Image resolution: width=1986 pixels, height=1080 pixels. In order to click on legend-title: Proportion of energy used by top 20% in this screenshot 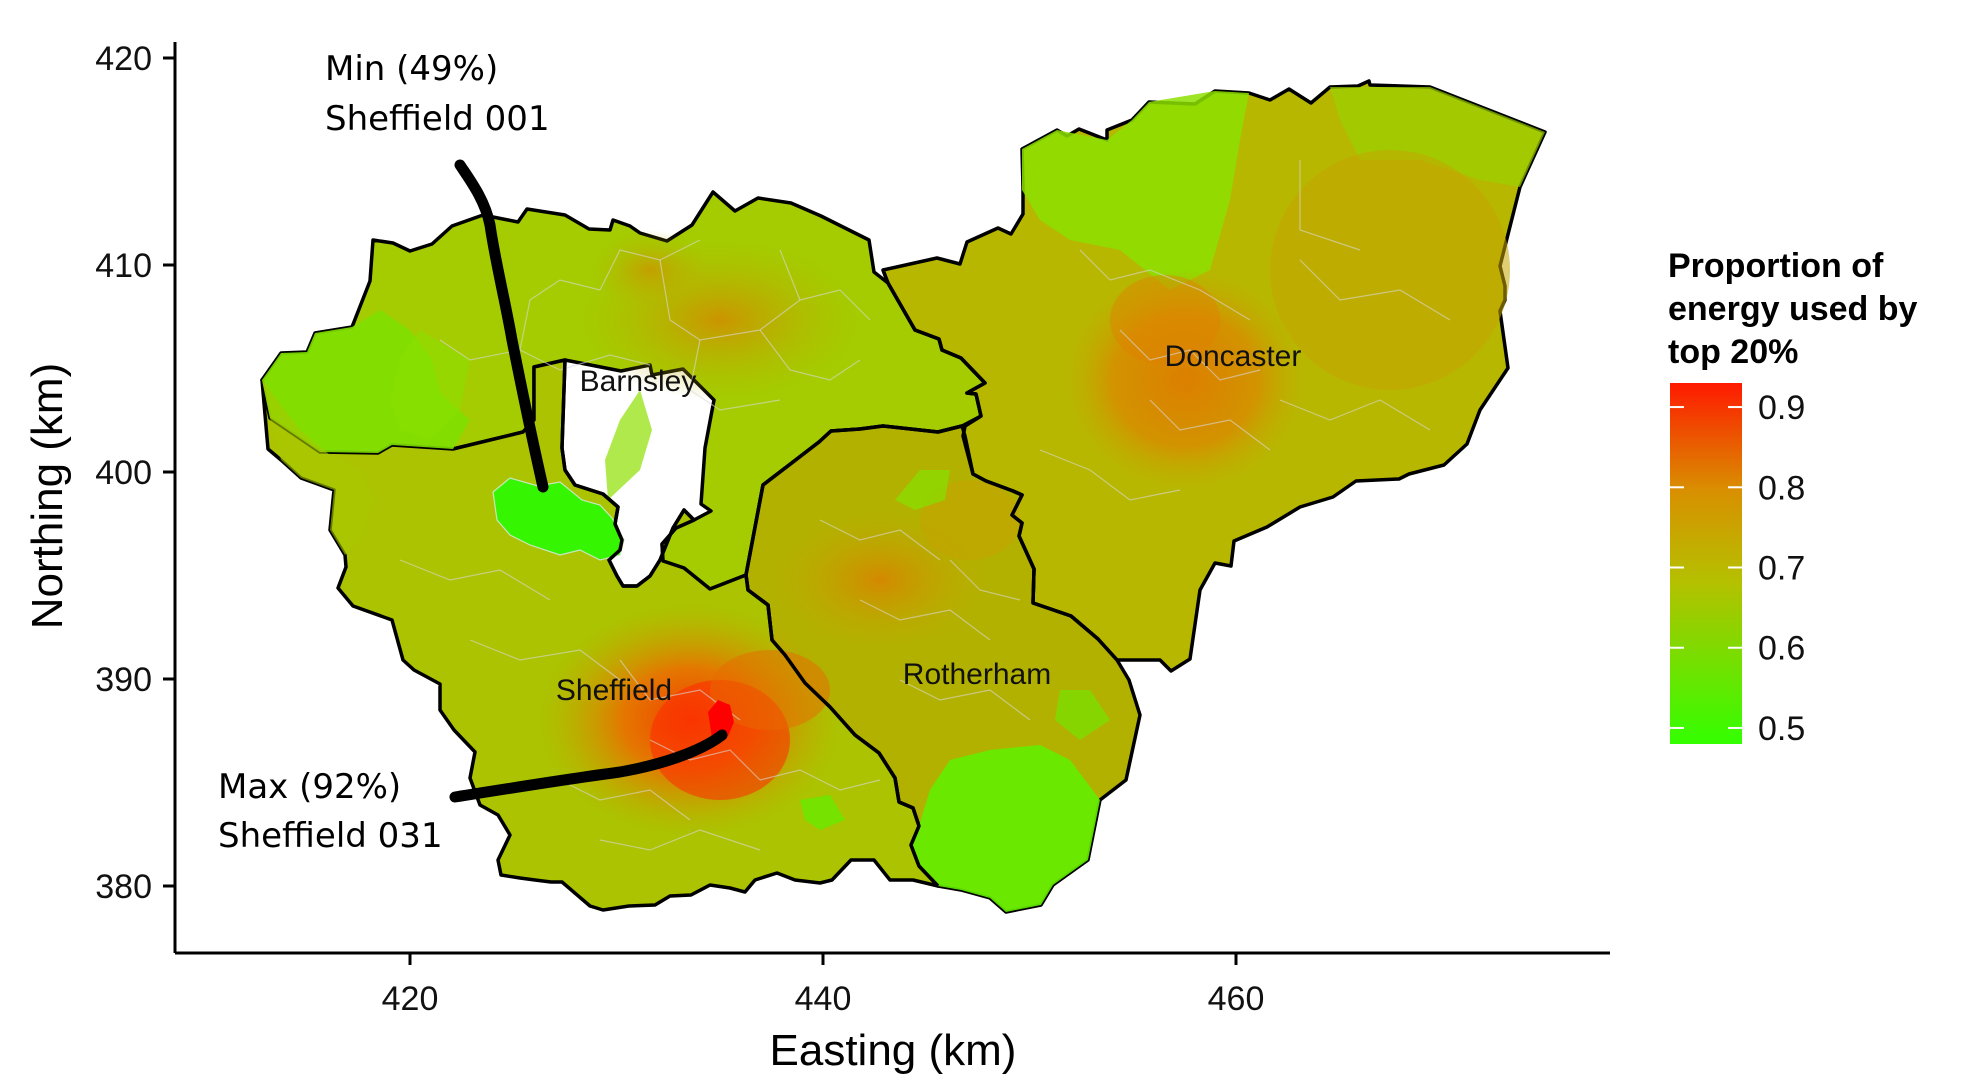, I will do `click(1793, 309)`.